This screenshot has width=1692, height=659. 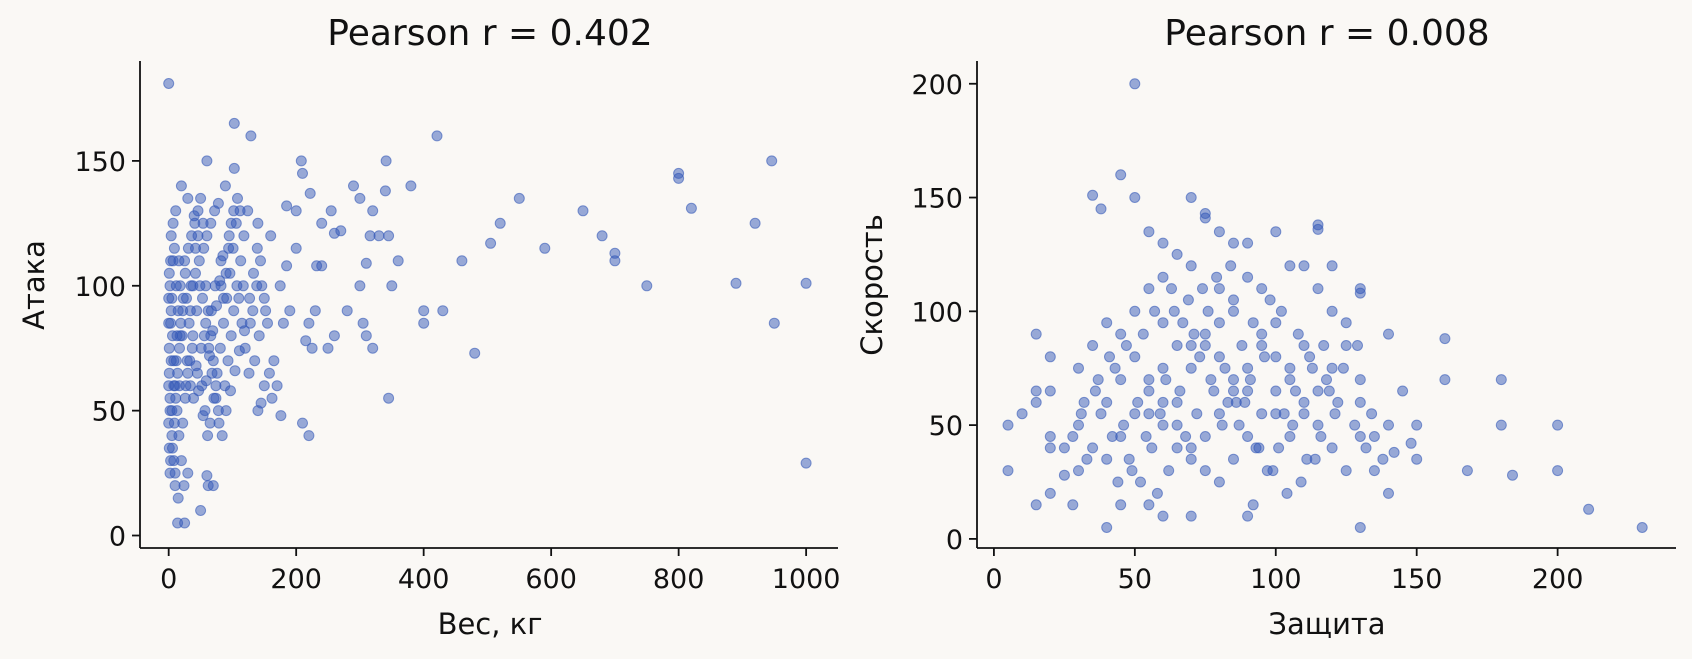 What do you see at coordinates (946, 426) in the screenshot?
I see `y-tick-label: 50` at bounding box center [946, 426].